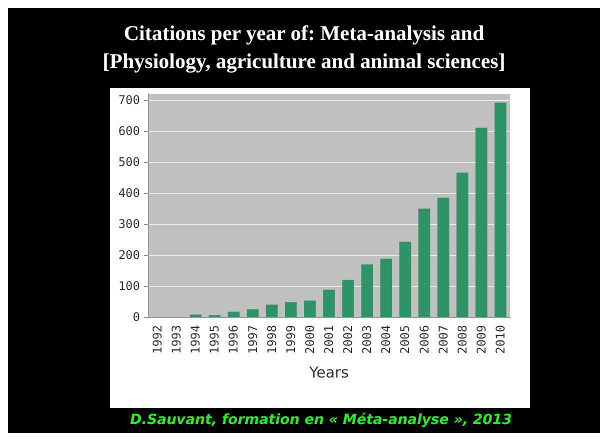 The image size is (608, 441). What do you see at coordinates (215, 339) in the screenshot?
I see `x-tick-label: 1995` at bounding box center [215, 339].